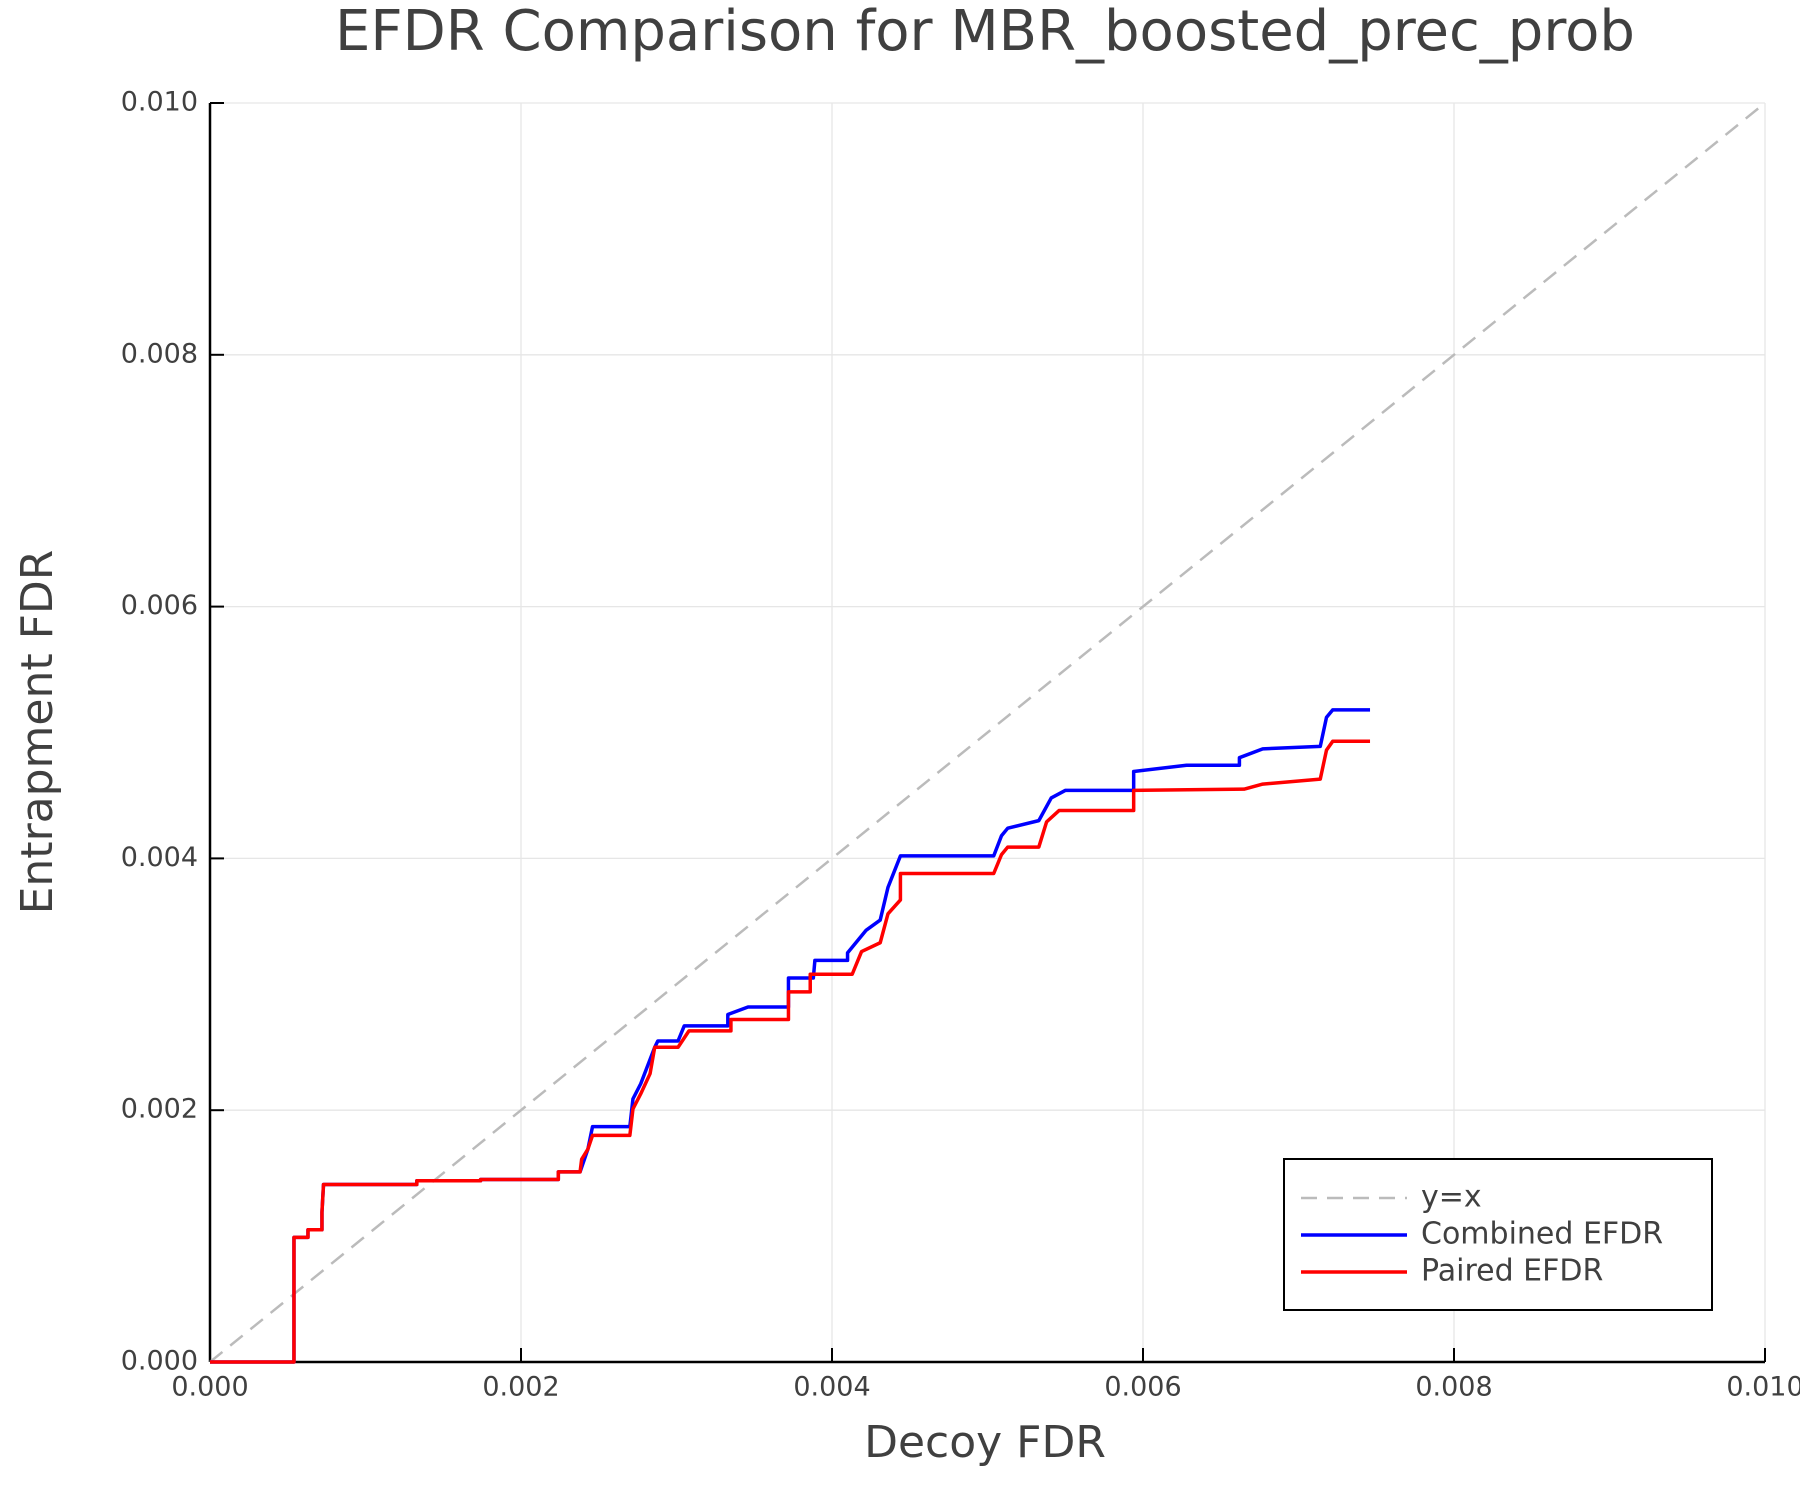 This screenshot has height=1500, width=1800. I want to click on x-tick-label: 0.004, so click(831, 1387).